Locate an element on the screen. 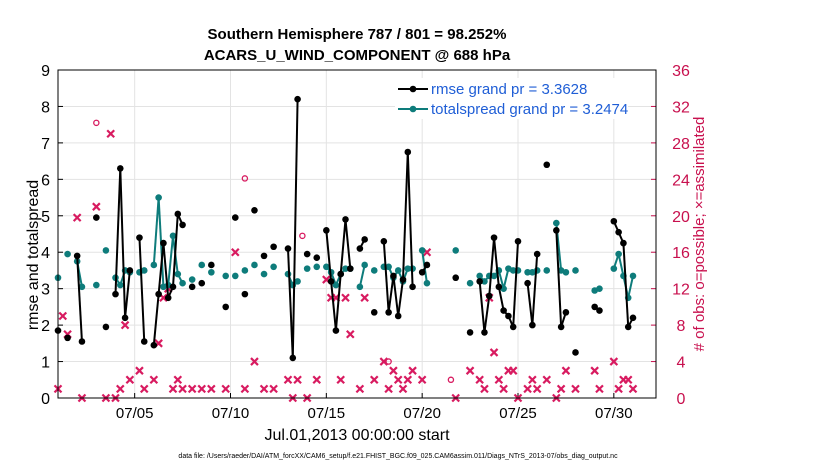  y-tick-right-label: 24 is located at coordinates (681, 180).